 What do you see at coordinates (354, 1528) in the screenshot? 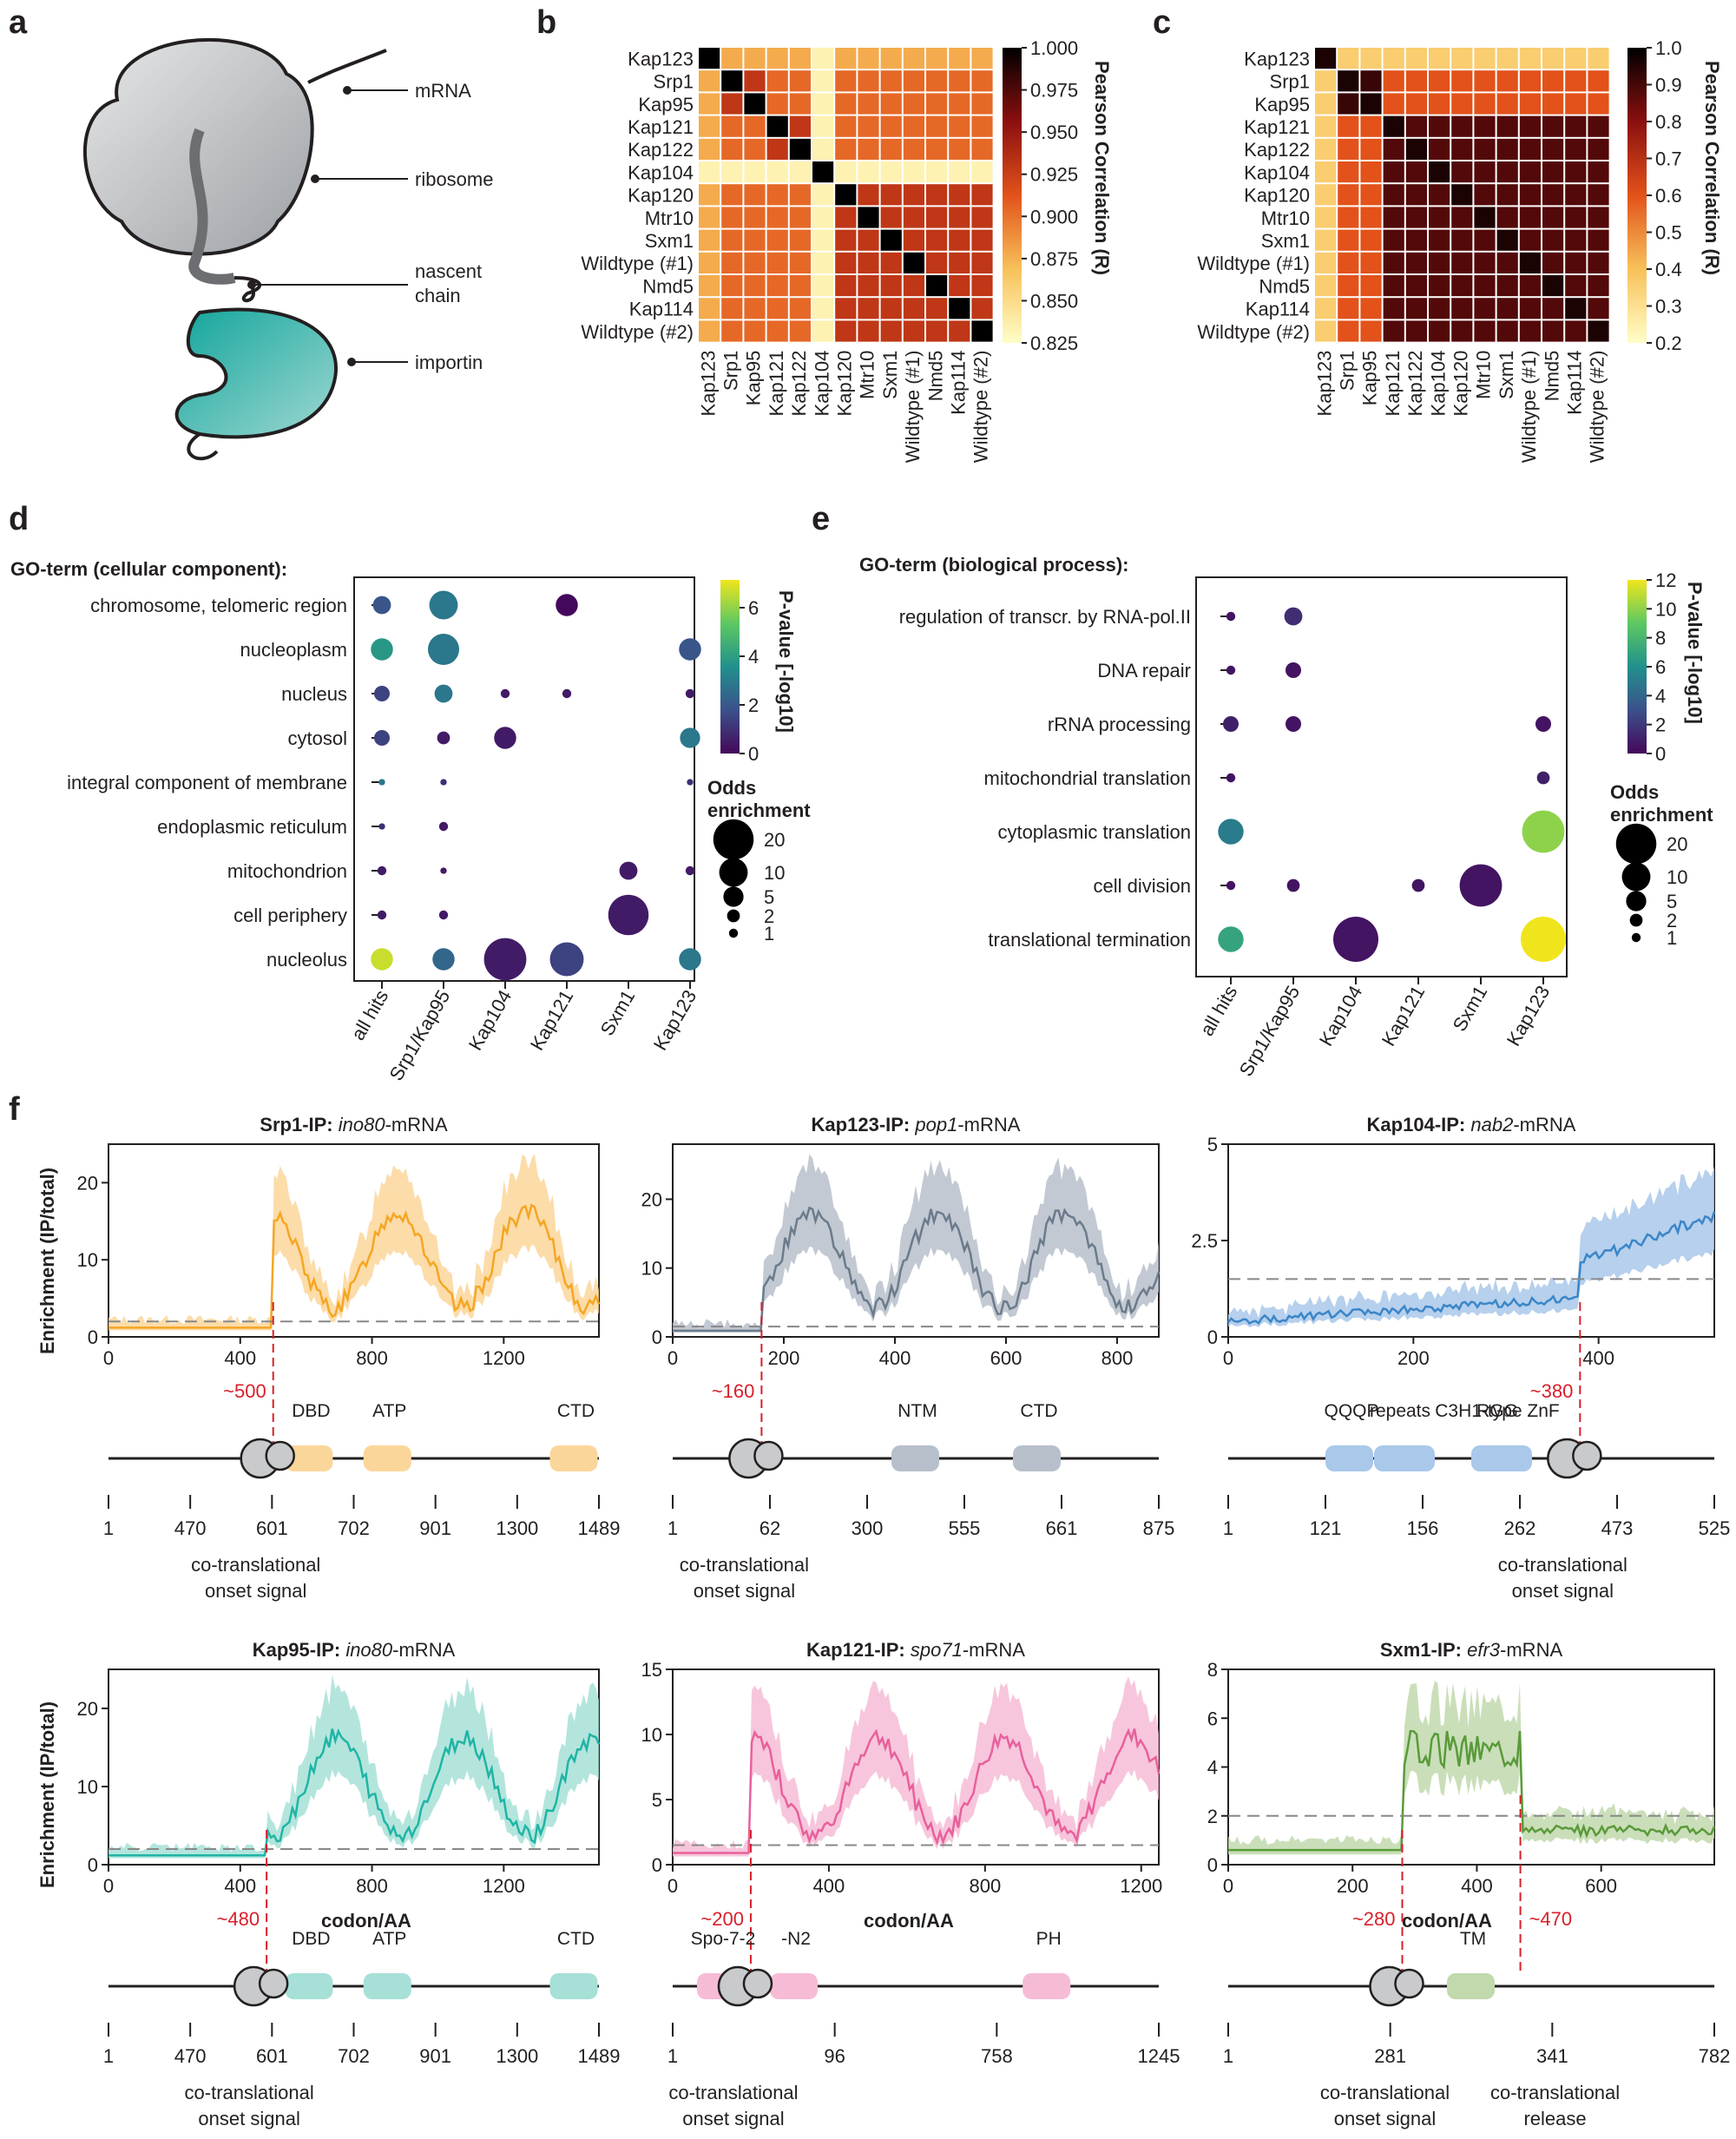
I see `position-label: 702` at bounding box center [354, 1528].